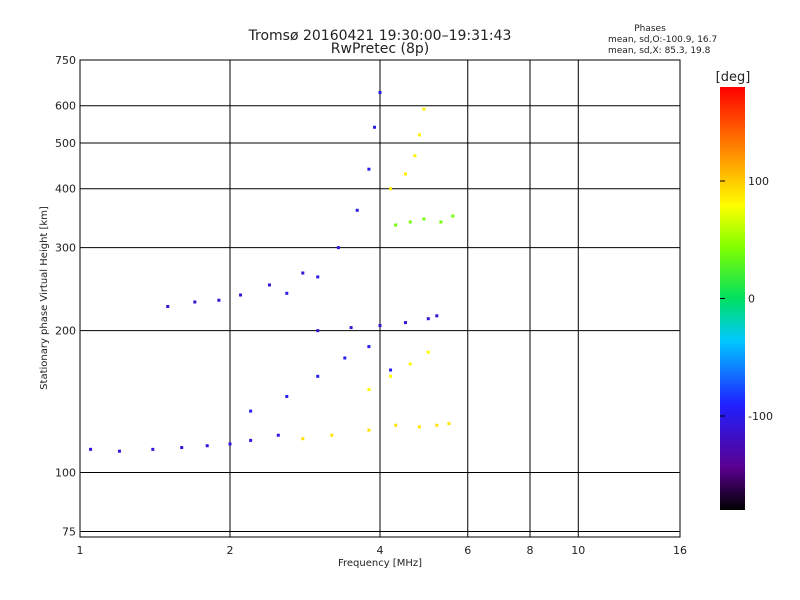 The image size is (800, 600). I want to click on chart-subtitle: RwPretec (8p), so click(380, 49).